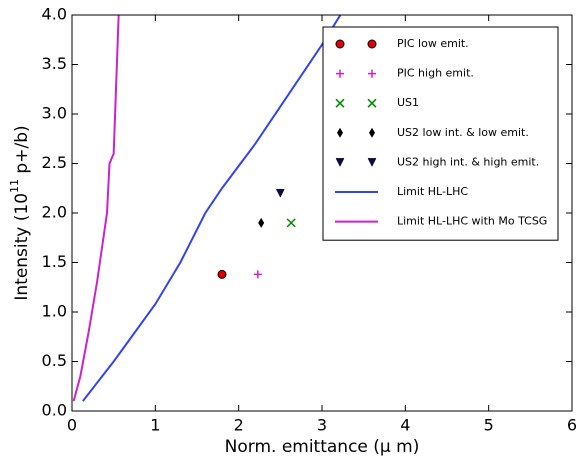 This screenshot has width=581, height=463. I want to click on legend-label: PIC low emit., so click(433, 43).